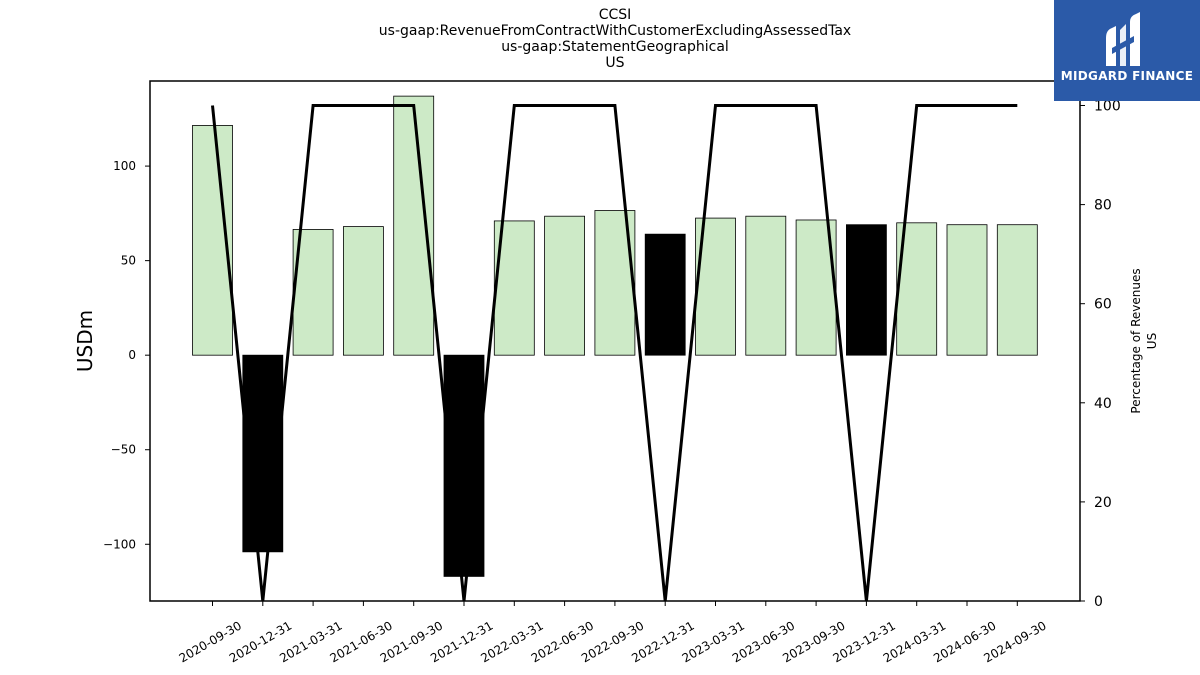 The height and width of the screenshot is (675, 1200). Describe the element at coordinates (1103, 404) in the screenshot. I see `right-tick-label: 40` at that location.